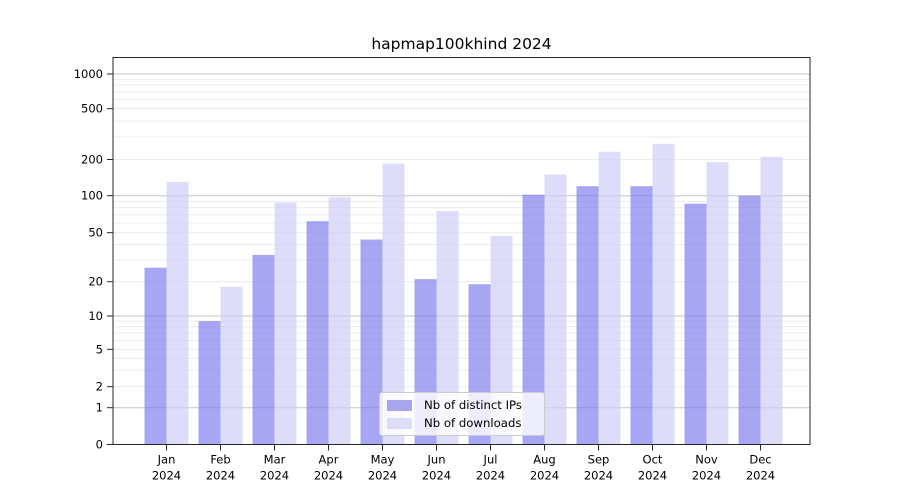  I want to click on y-tick-label: 5, so click(99, 349).